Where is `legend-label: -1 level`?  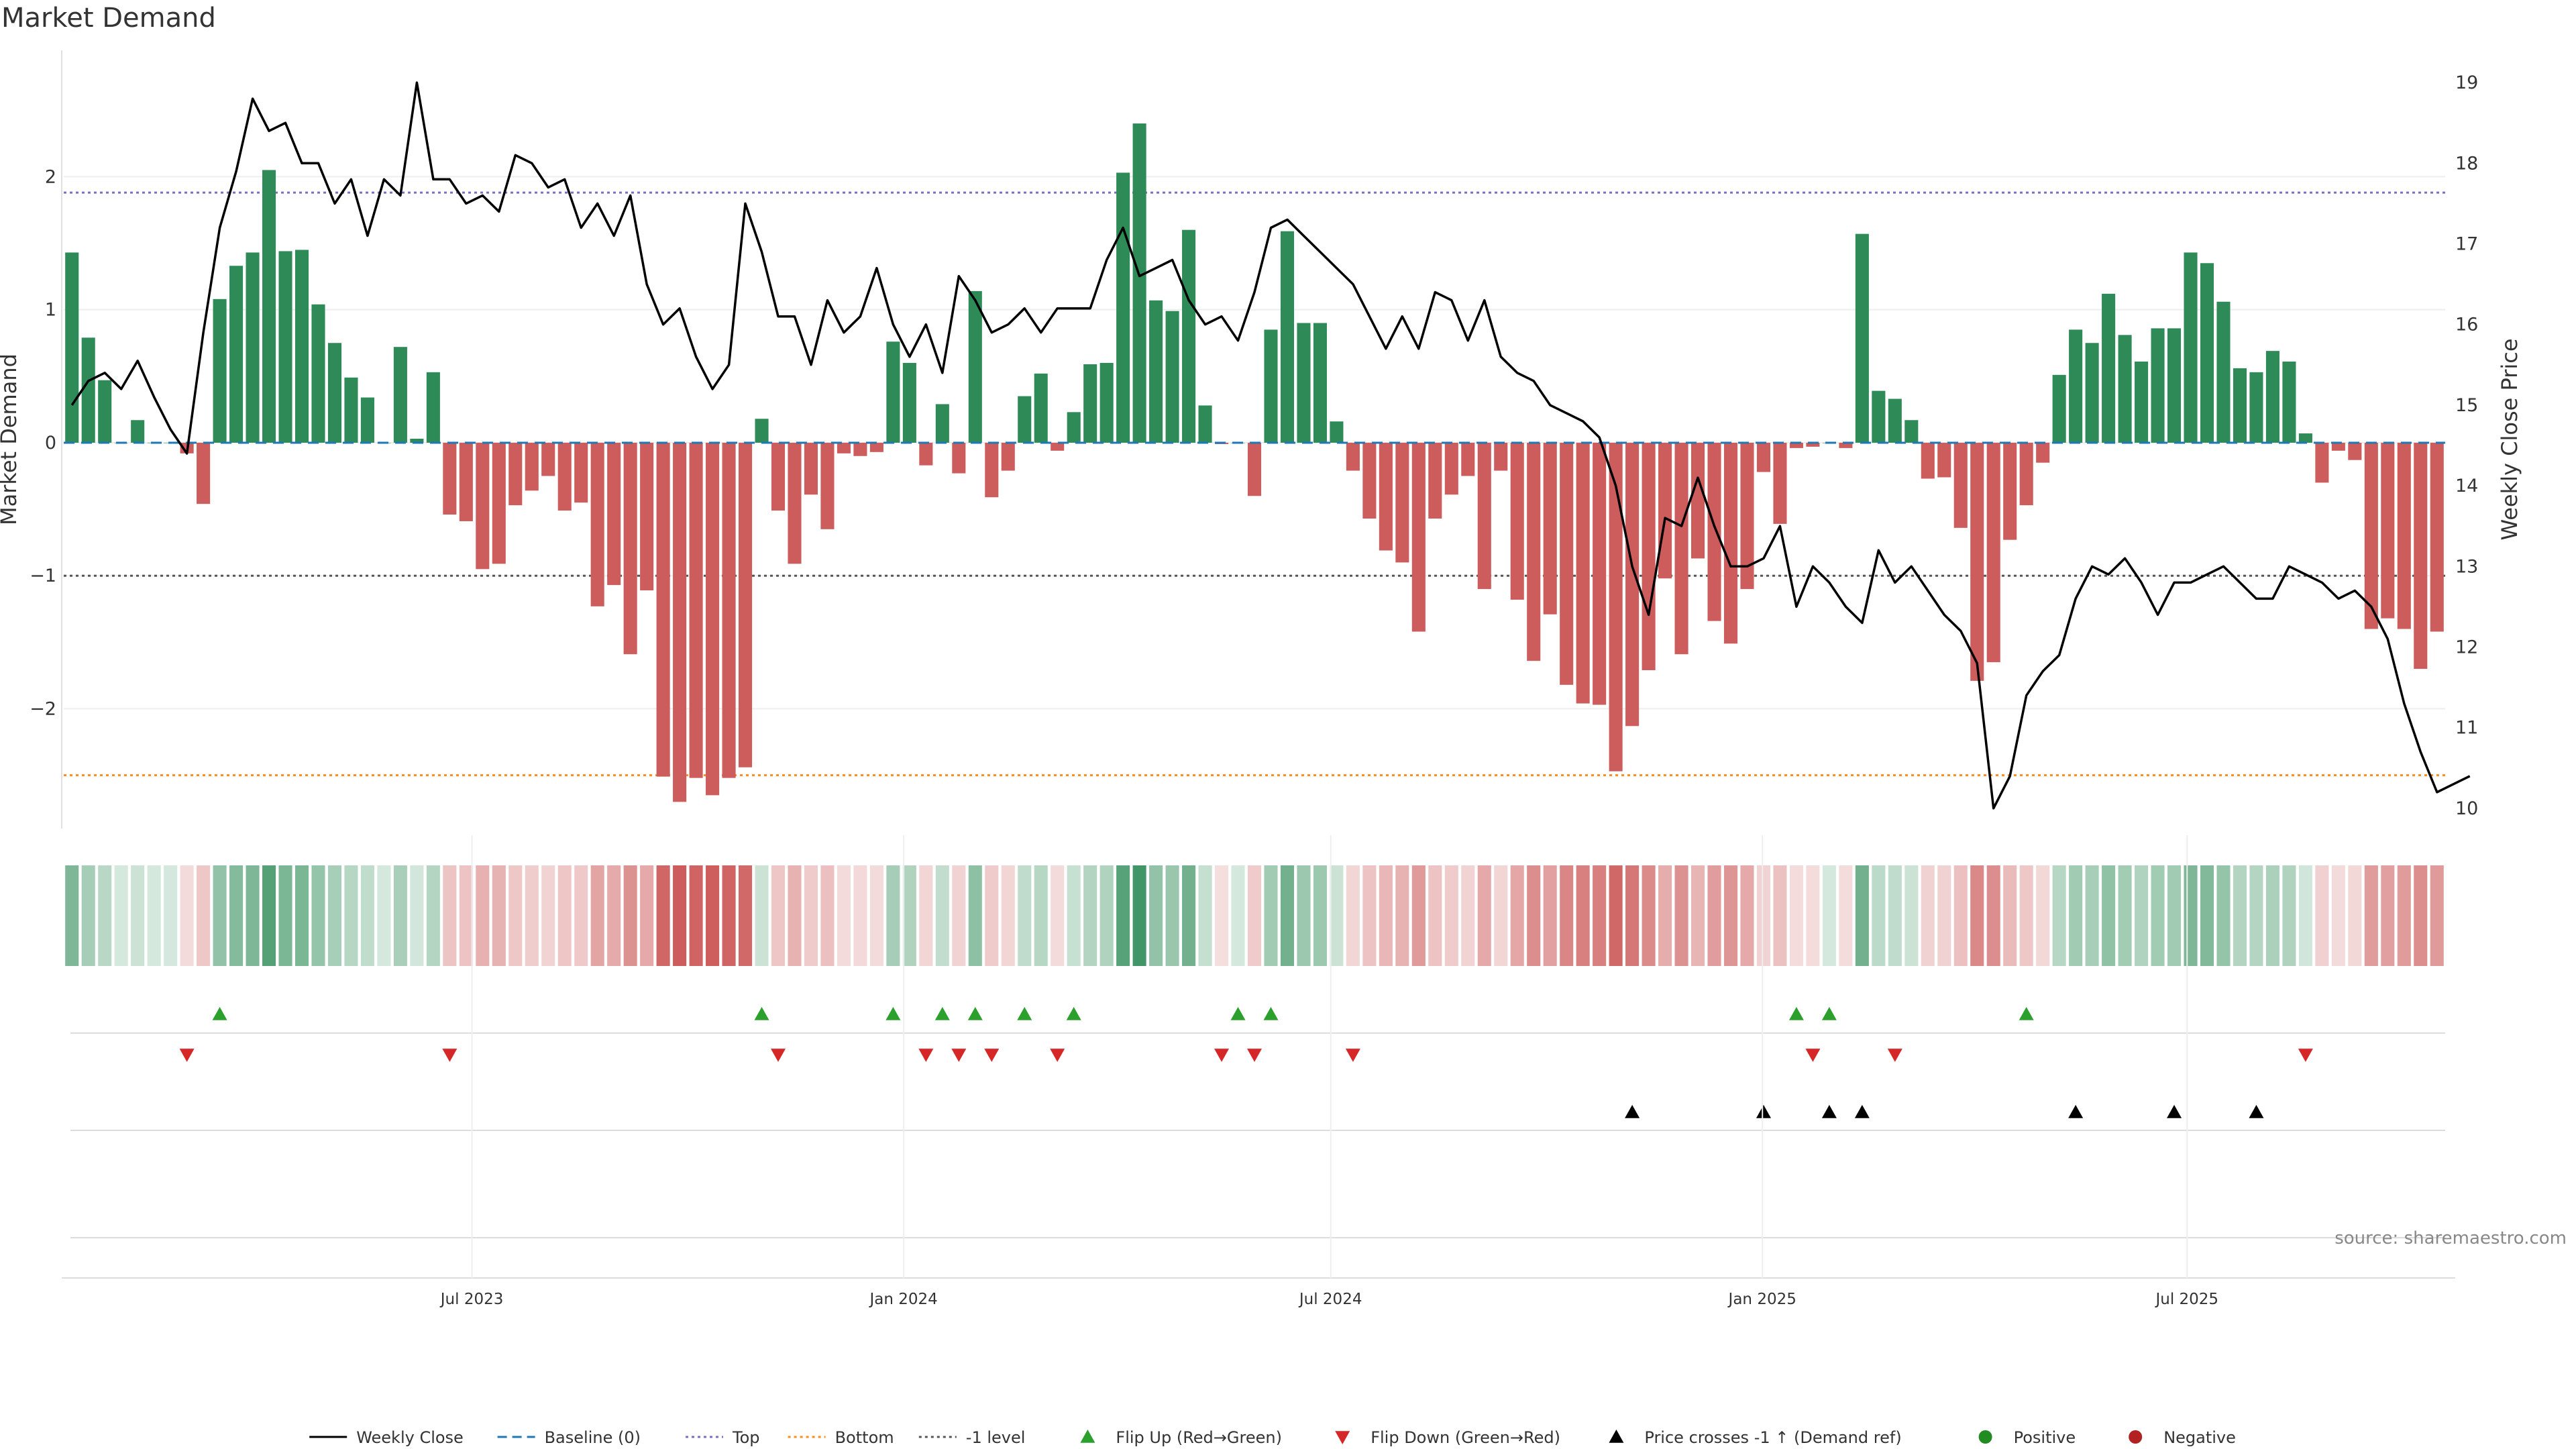
legend-label: -1 level is located at coordinates (996, 1437).